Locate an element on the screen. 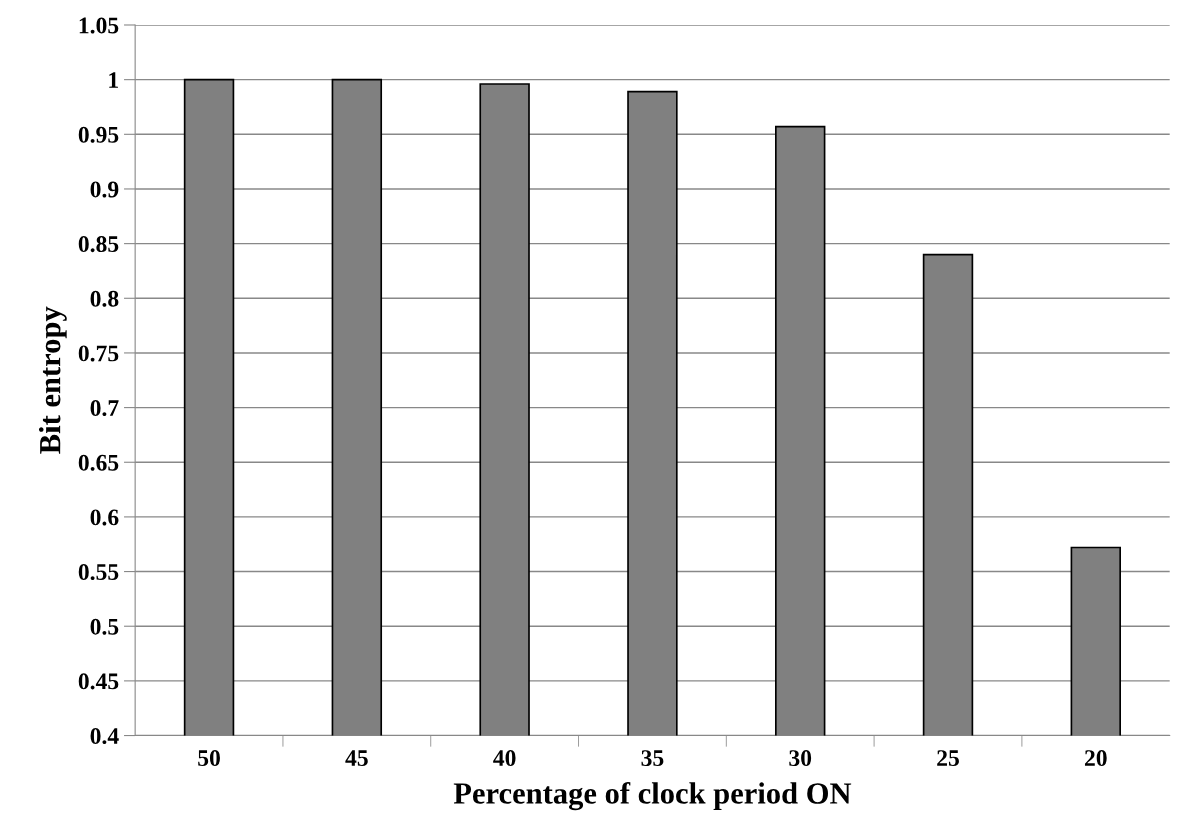 The height and width of the screenshot is (833, 1196). y-tick-label: 0.75 is located at coordinates (98, 353).